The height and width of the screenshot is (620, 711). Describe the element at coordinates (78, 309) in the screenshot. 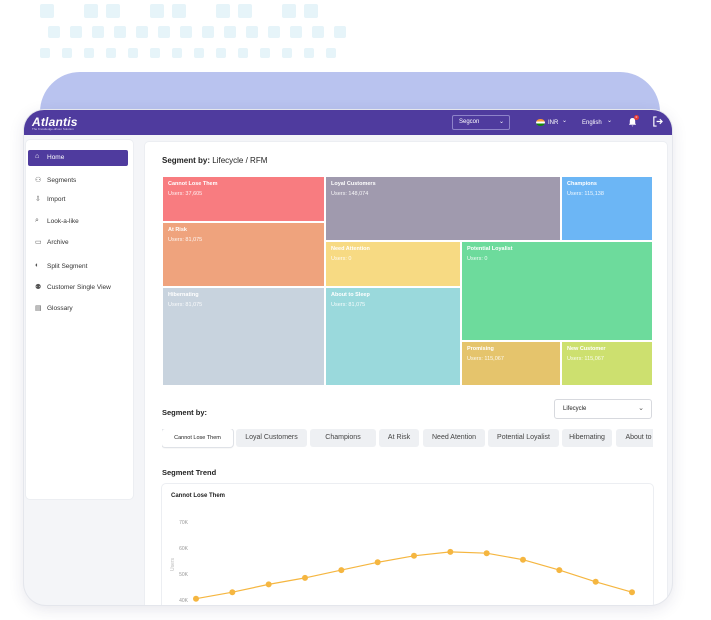

I see `sidebar-item-glossary: ▤ Glossary` at that location.